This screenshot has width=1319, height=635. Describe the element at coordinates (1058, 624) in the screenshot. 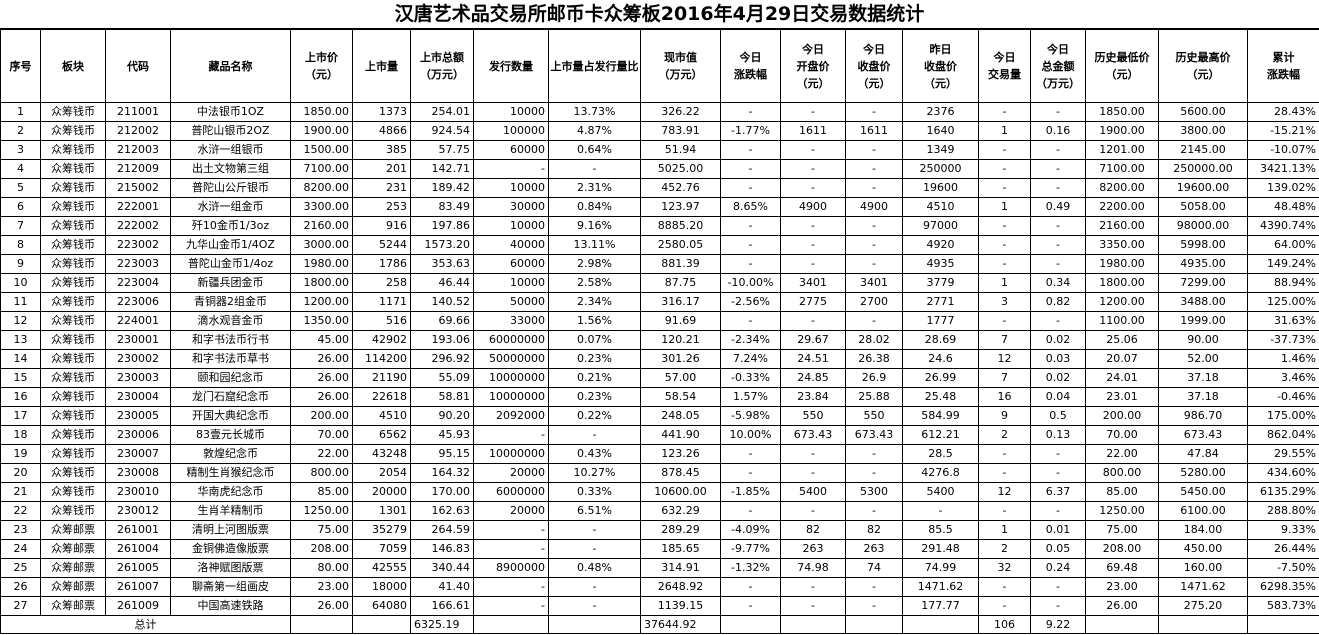

I see `totals-amount: 9.22` at that location.